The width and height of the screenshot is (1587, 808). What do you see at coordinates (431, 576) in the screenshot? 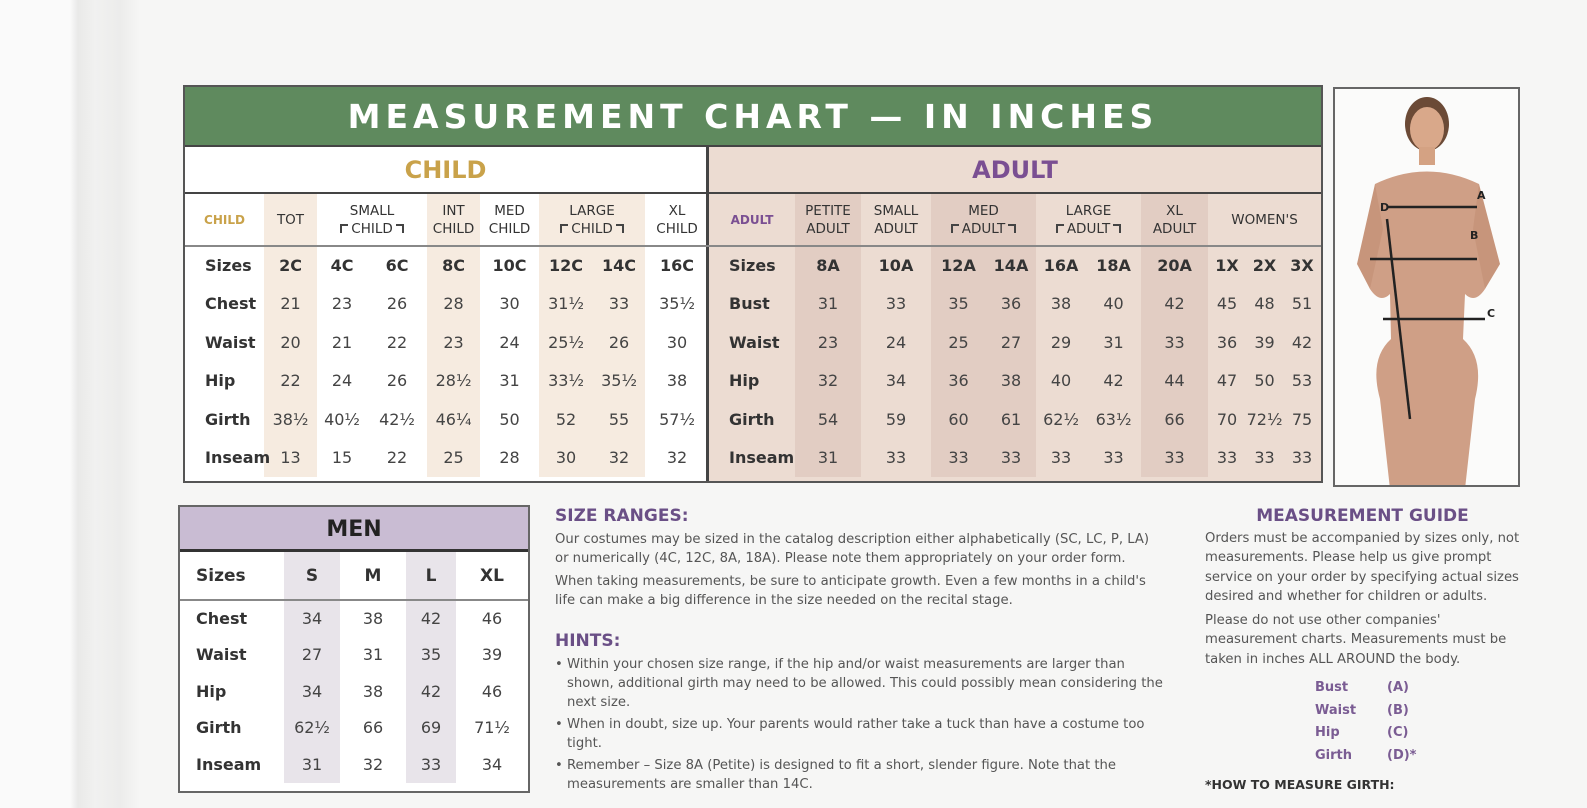
I see `men-header-l: L` at bounding box center [431, 576].